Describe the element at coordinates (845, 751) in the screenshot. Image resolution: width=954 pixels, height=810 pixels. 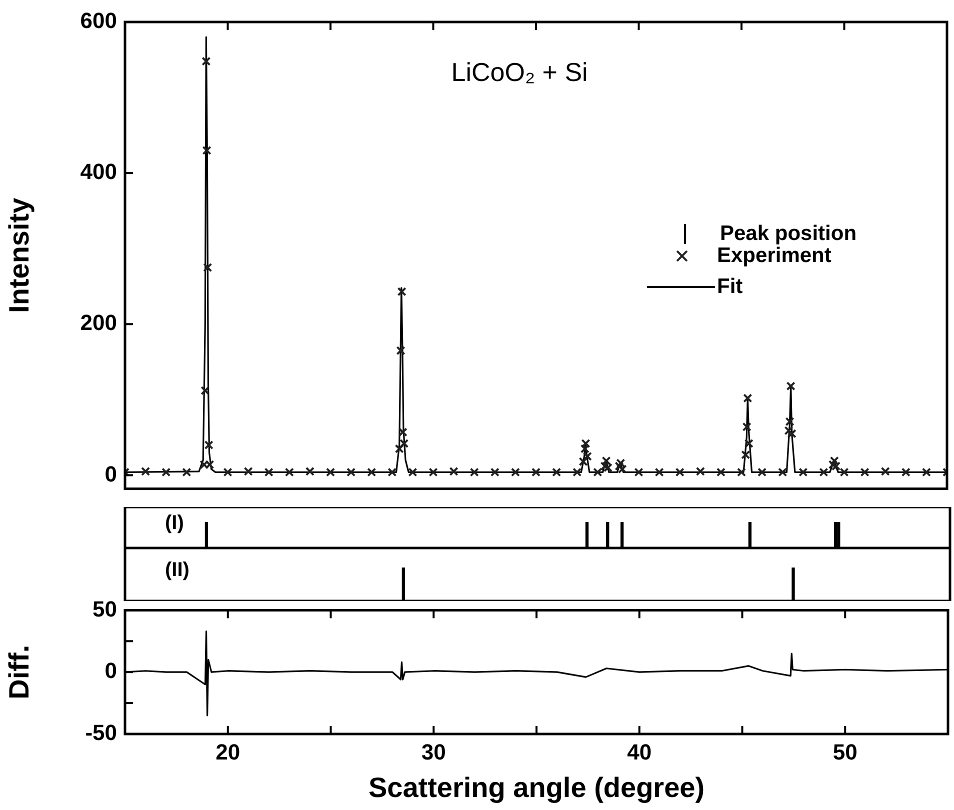
I see `x-tick-label: 50` at that location.